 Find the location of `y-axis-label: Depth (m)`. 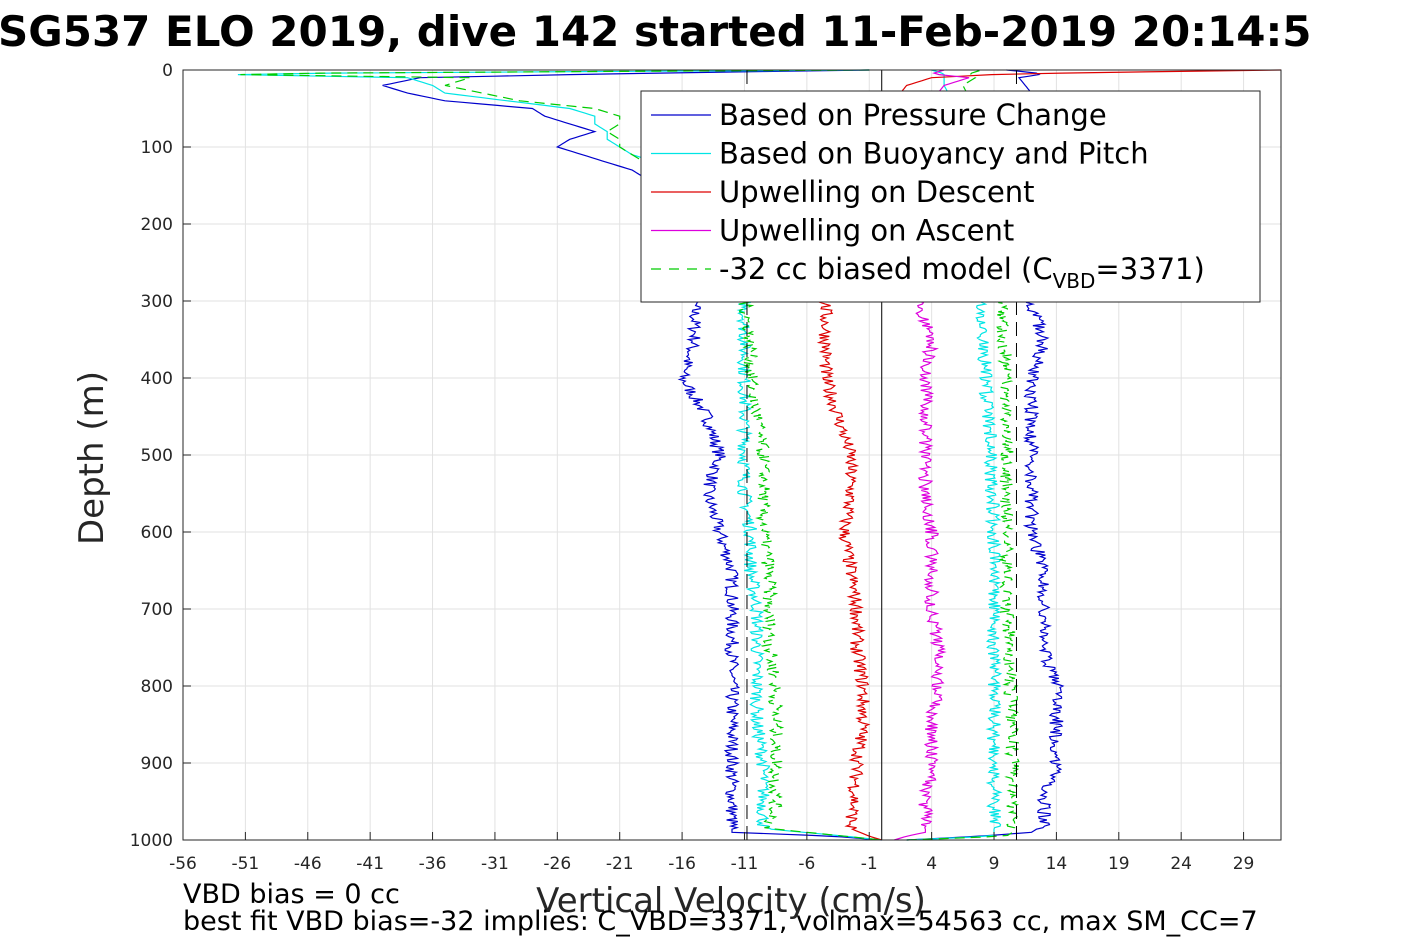

y-axis-label: Depth (m) is located at coordinates (92, 458).